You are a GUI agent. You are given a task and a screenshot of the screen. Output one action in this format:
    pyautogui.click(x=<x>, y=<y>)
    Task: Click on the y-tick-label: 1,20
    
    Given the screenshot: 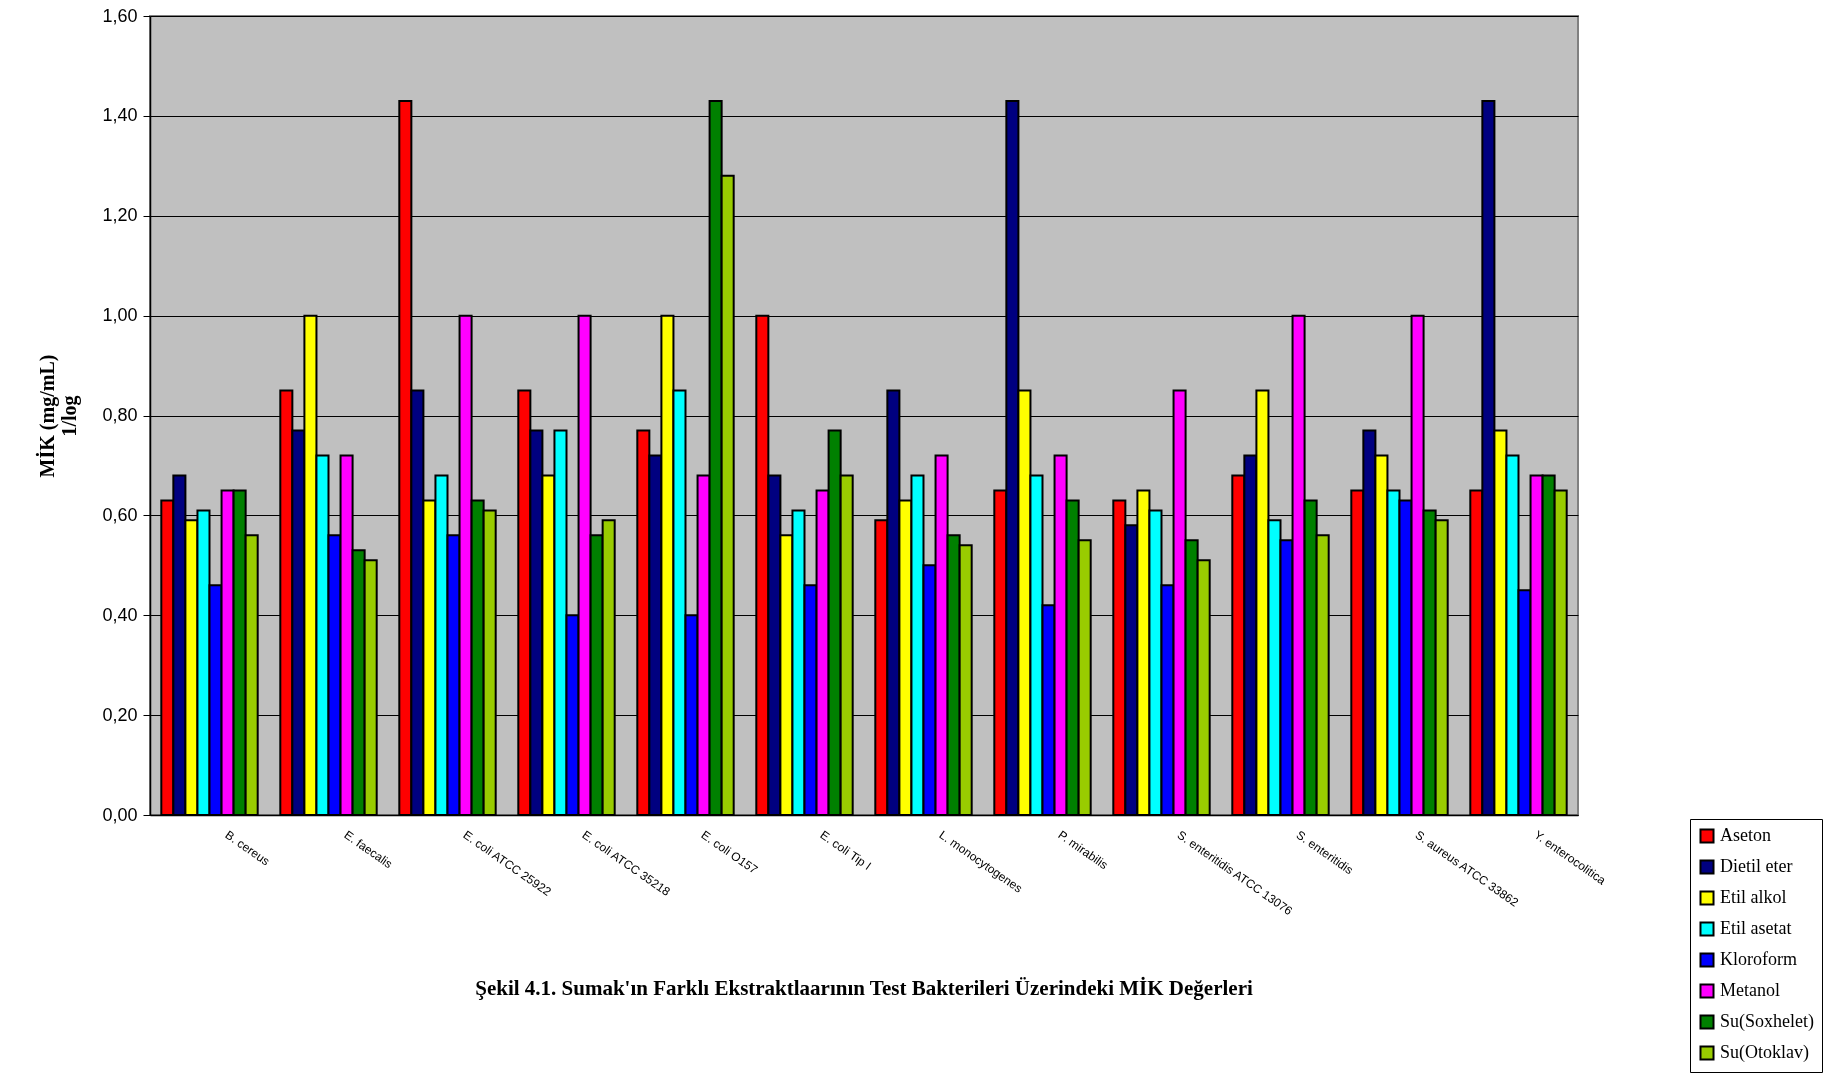 What is the action you would take?
    pyautogui.click(x=120, y=215)
    